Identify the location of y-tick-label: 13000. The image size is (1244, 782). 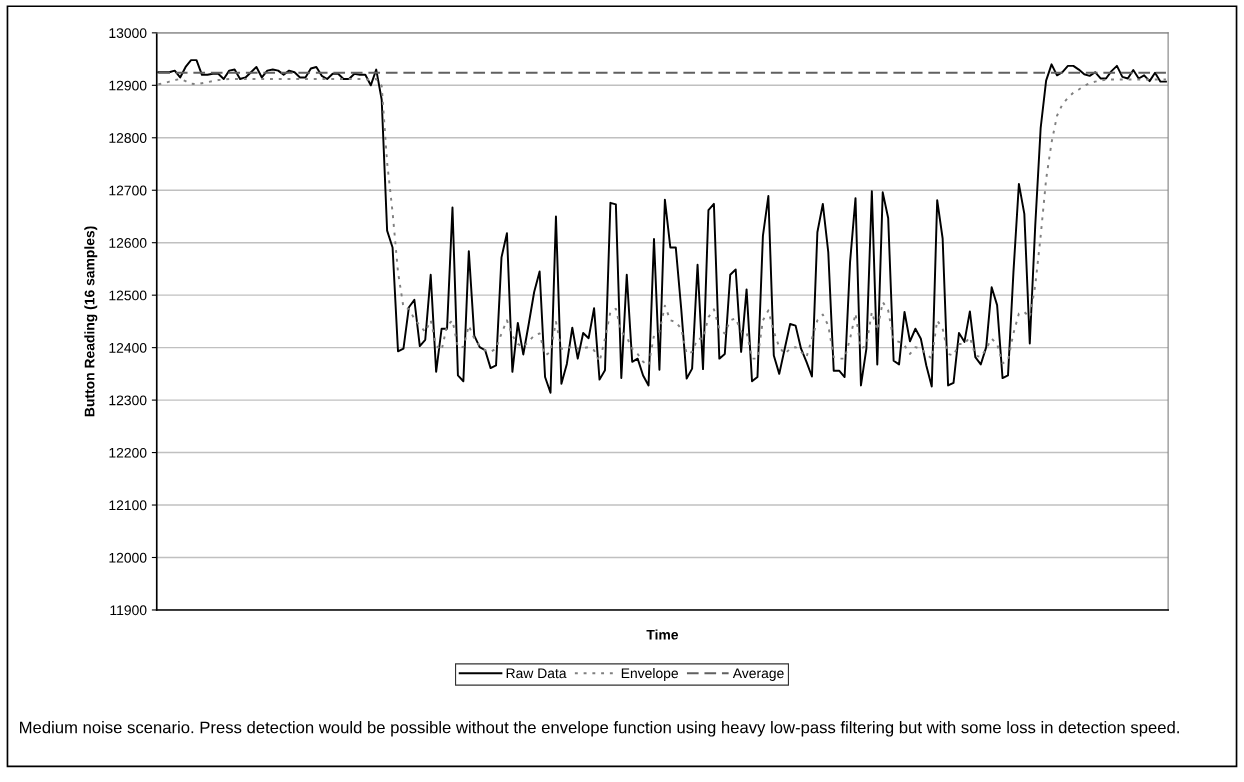
(128, 33).